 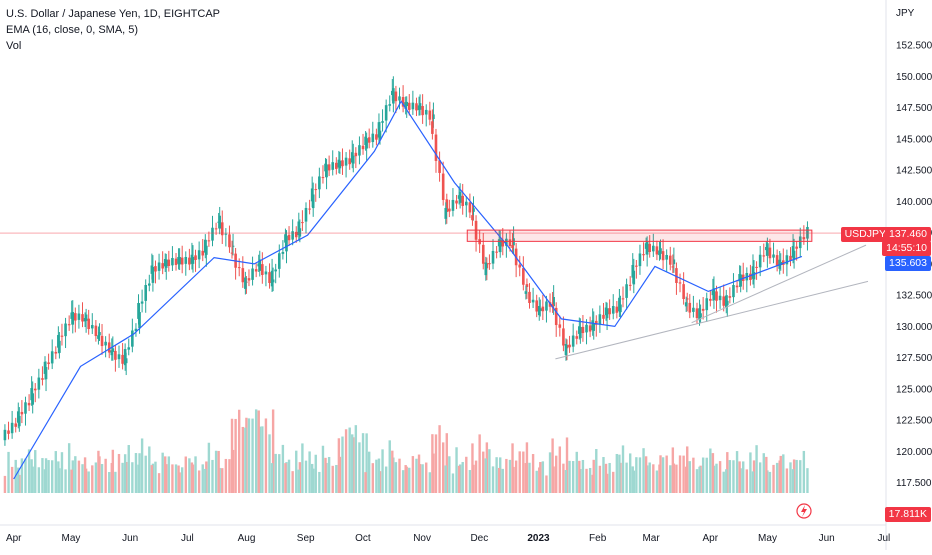 What do you see at coordinates (72, 30) in the screenshot?
I see `ema-indicator-label: EMA (16, close, 0, SMA, 5)` at bounding box center [72, 30].